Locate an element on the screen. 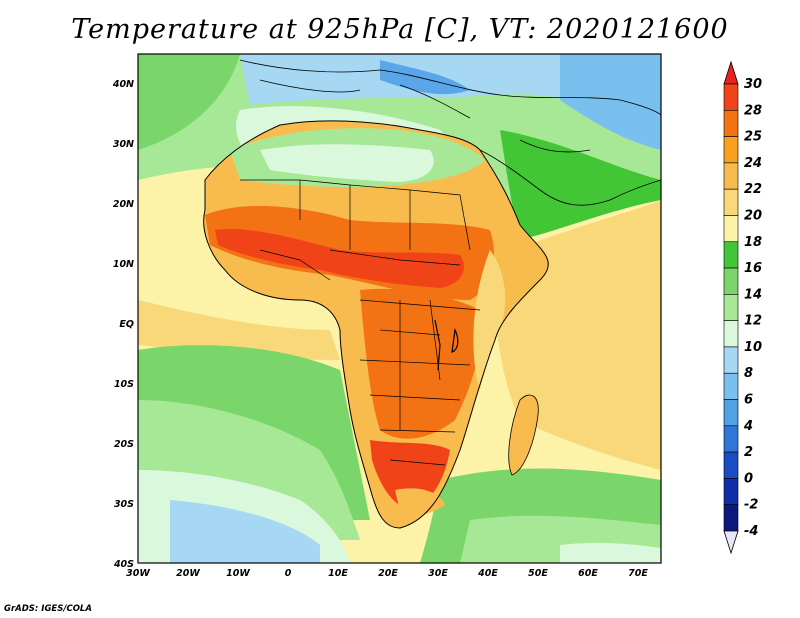 The width and height of the screenshot is (800, 618). lon-label-0: 0 is located at coordinates (288, 573).